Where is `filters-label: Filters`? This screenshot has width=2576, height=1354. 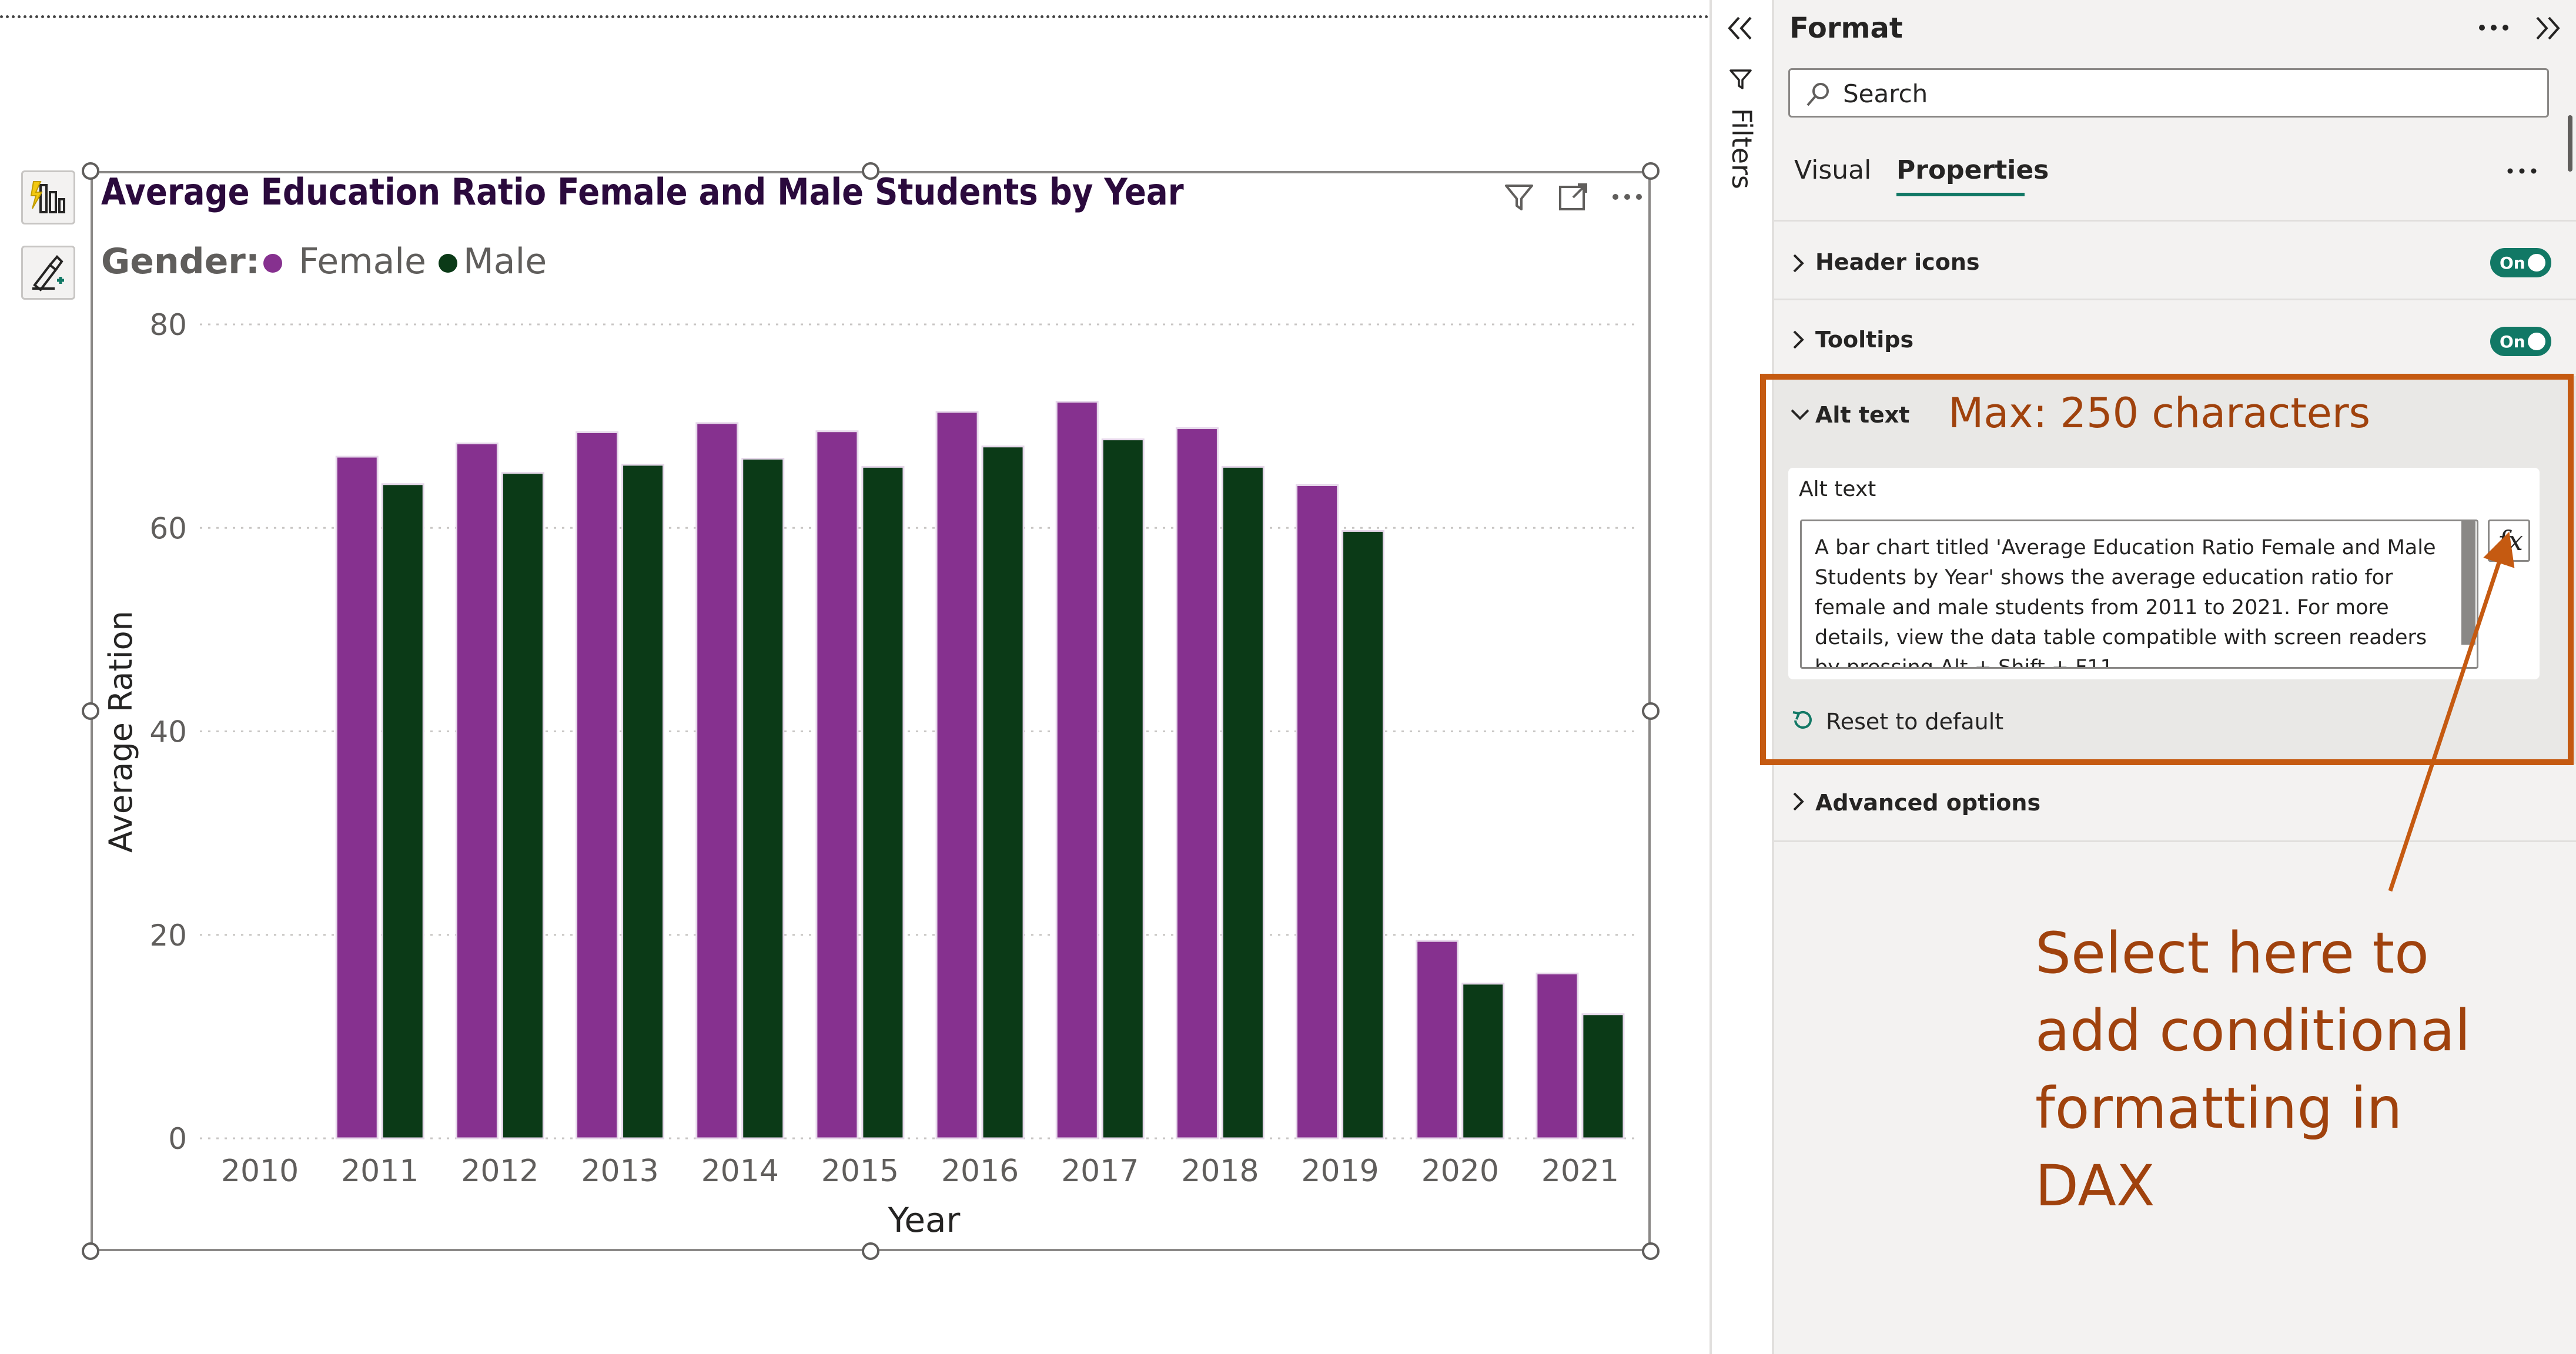 filters-label: Filters is located at coordinates (1742, 149).